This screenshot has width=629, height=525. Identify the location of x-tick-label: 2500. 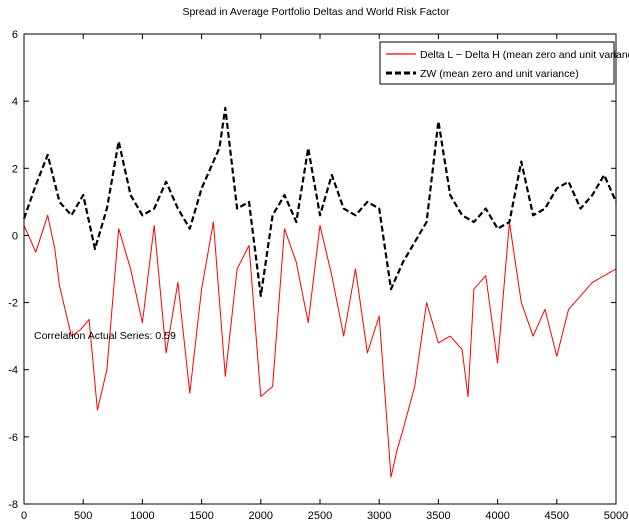
(320, 516).